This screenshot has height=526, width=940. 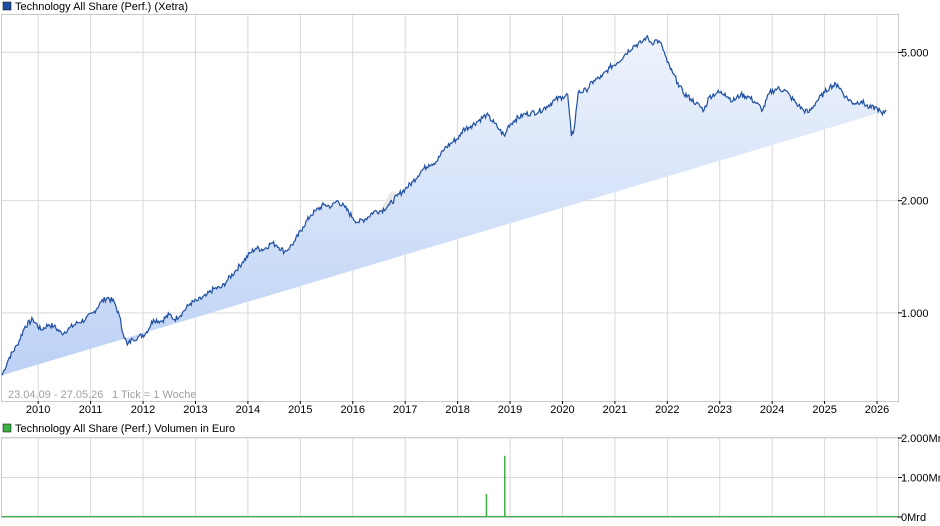 I want to click on price-legend-swatch, so click(x=7, y=6).